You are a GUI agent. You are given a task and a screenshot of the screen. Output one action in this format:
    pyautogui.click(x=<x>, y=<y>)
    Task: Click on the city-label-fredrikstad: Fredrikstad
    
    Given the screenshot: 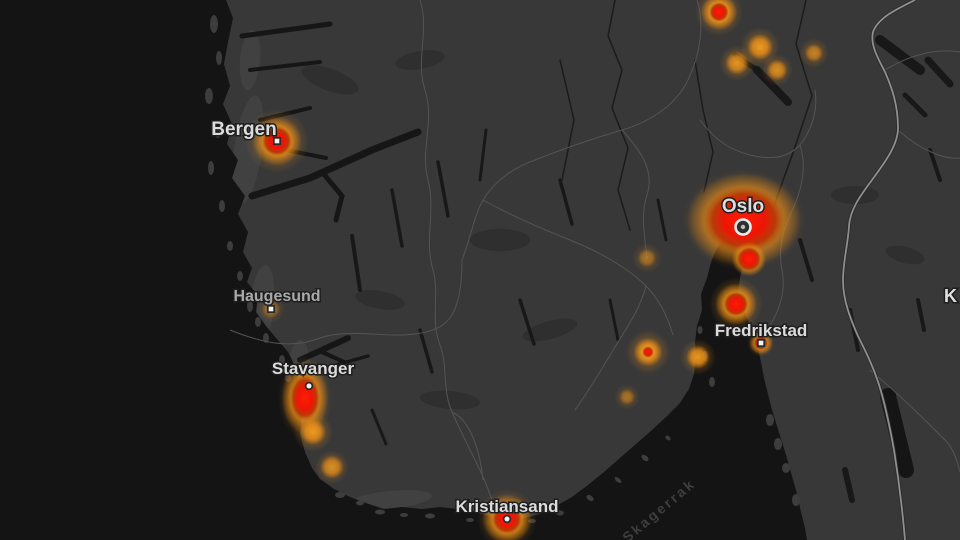 What is the action you would take?
    pyautogui.click(x=761, y=331)
    